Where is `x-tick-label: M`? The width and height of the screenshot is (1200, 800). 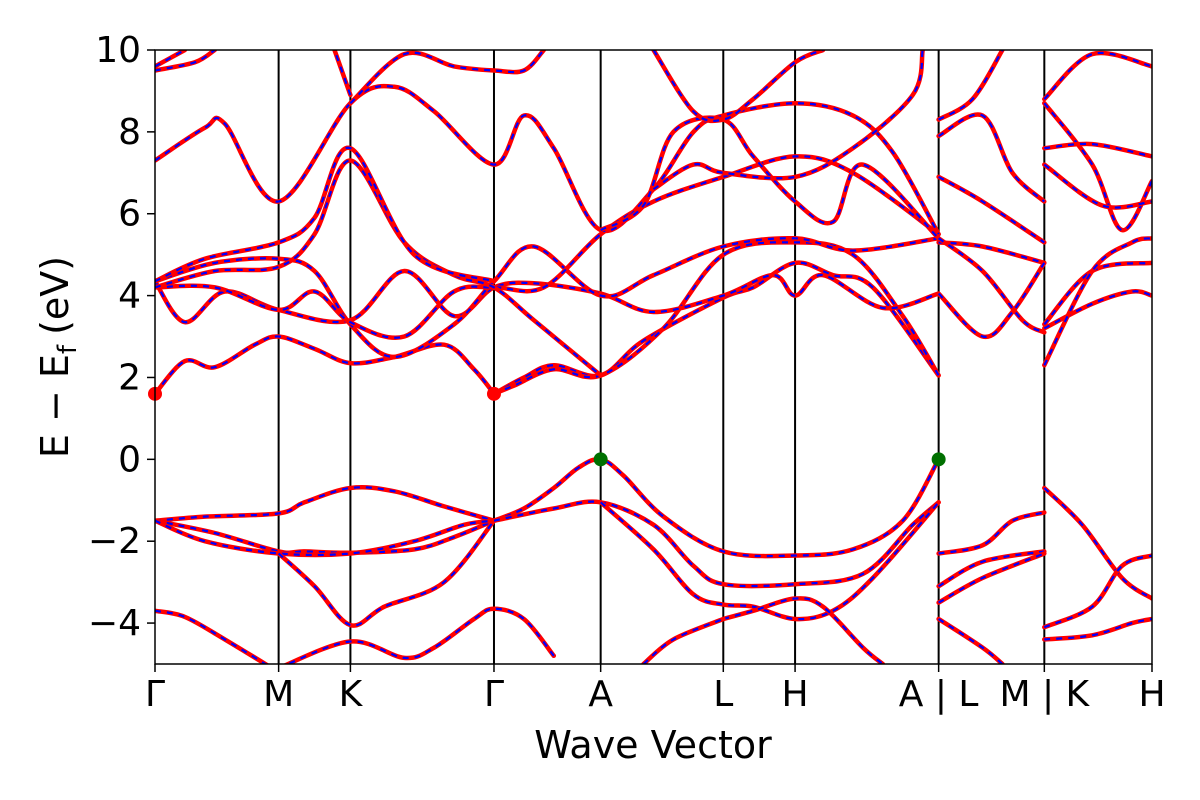 x-tick-label: M is located at coordinates (278, 694).